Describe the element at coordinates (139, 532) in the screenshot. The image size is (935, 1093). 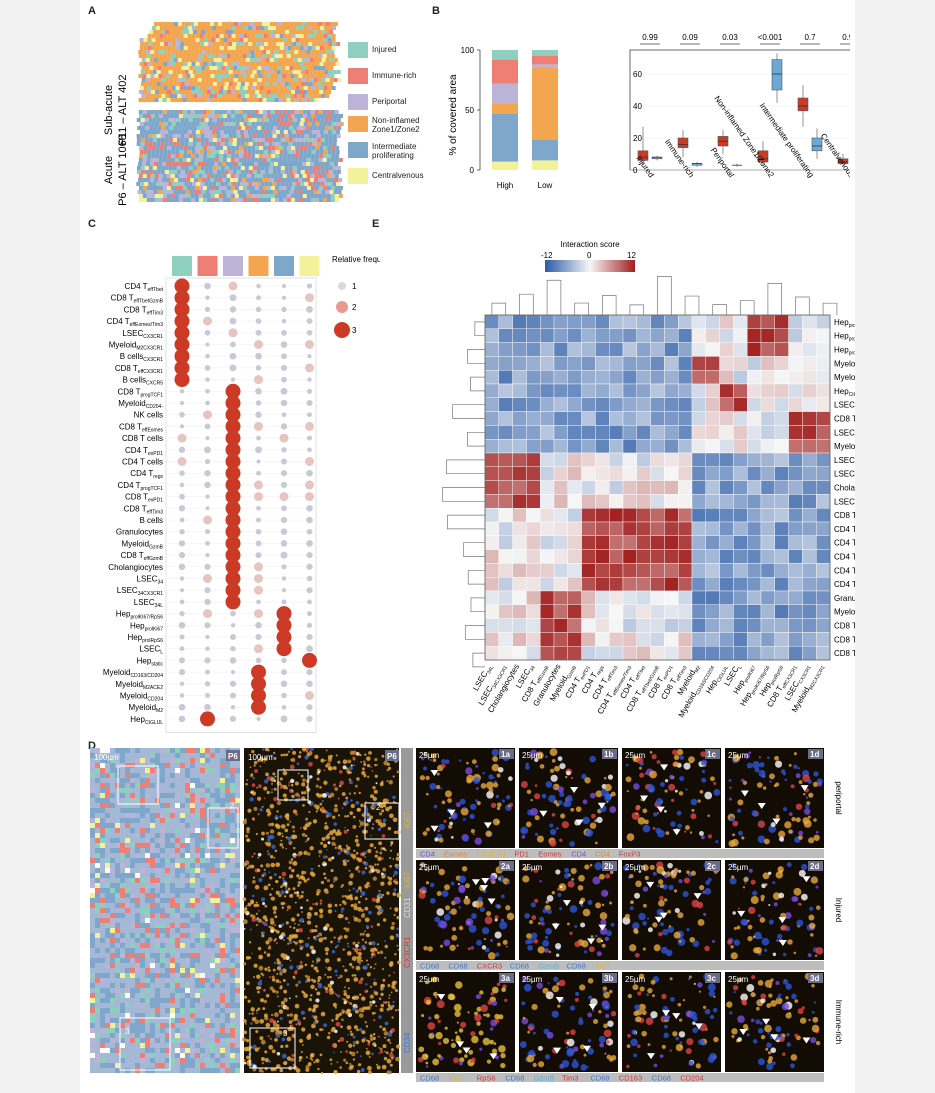
I see `dotplot-row-label: Granulocytes` at that location.